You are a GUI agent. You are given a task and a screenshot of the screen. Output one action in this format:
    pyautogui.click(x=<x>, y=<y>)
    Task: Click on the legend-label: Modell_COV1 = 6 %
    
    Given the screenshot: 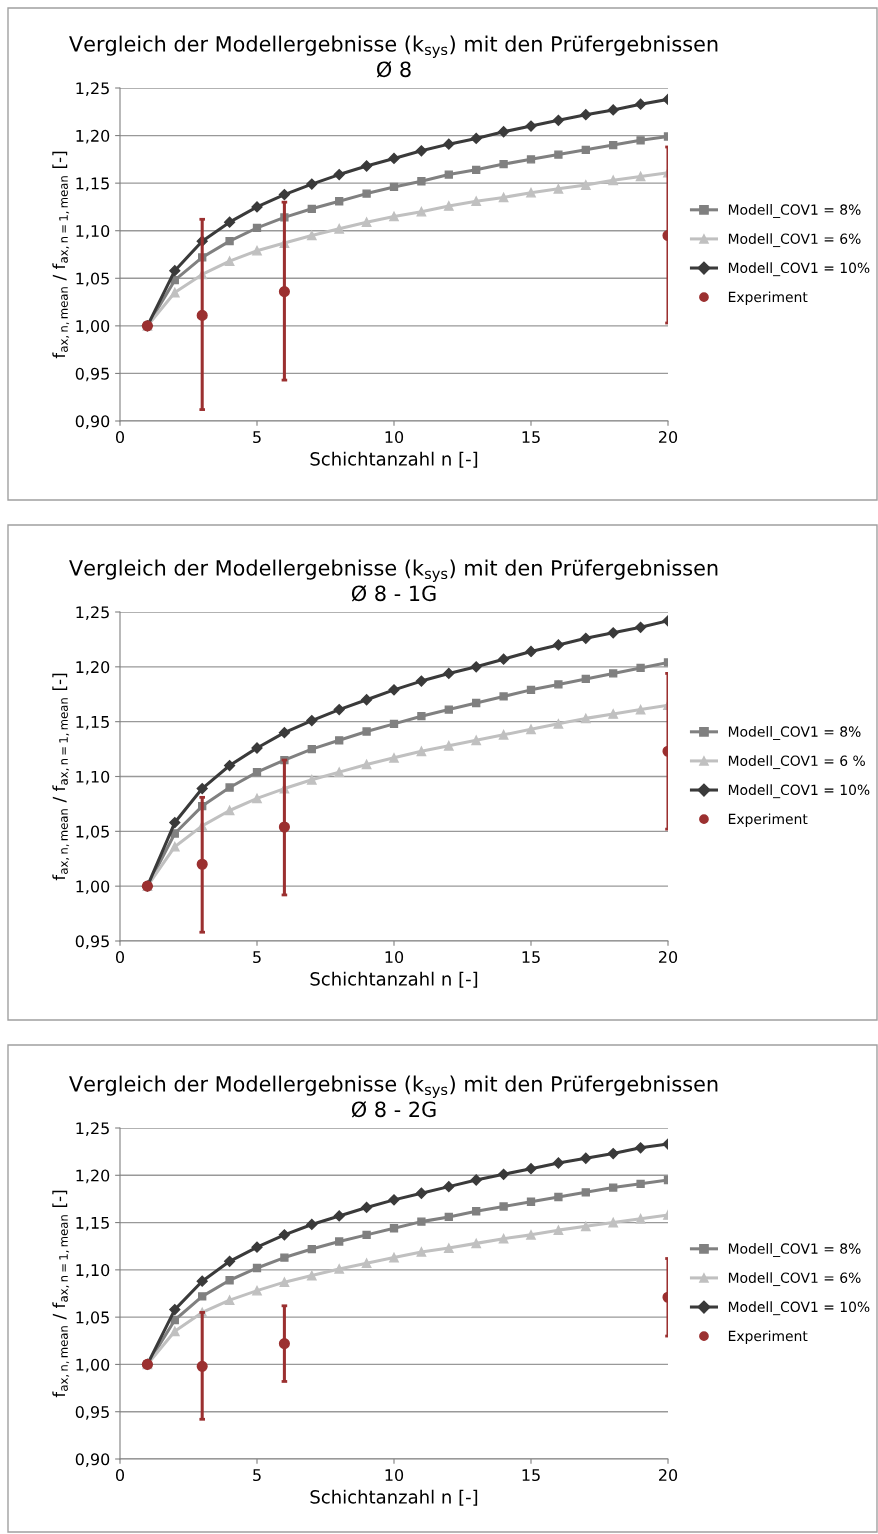 What is the action you would take?
    pyautogui.click(x=796, y=762)
    